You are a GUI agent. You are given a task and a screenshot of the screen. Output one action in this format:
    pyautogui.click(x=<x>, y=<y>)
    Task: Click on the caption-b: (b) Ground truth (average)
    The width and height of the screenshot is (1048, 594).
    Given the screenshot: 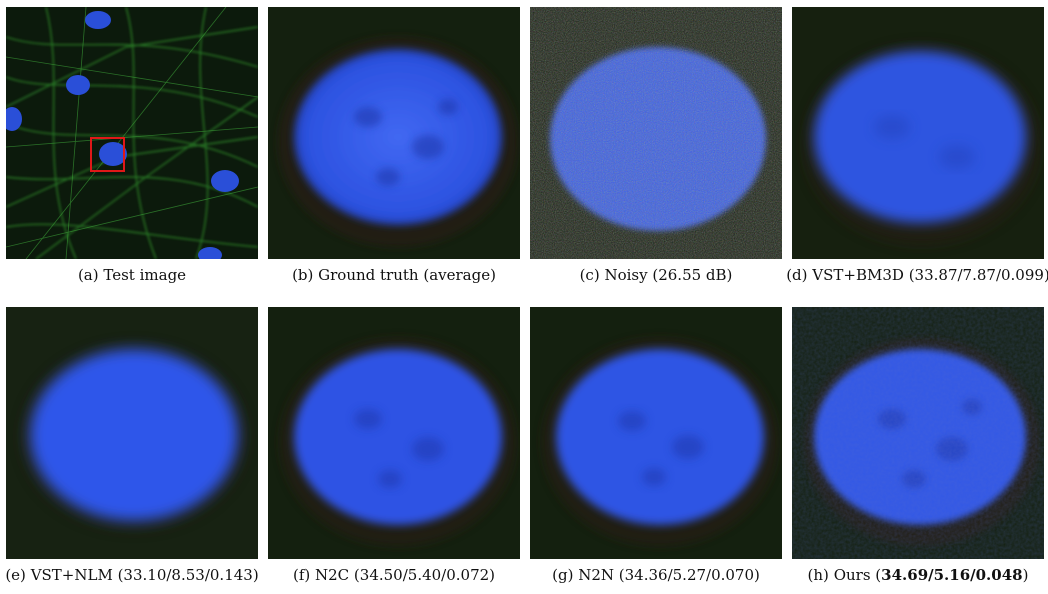 What is the action you would take?
    pyautogui.click(x=394, y=275)
    